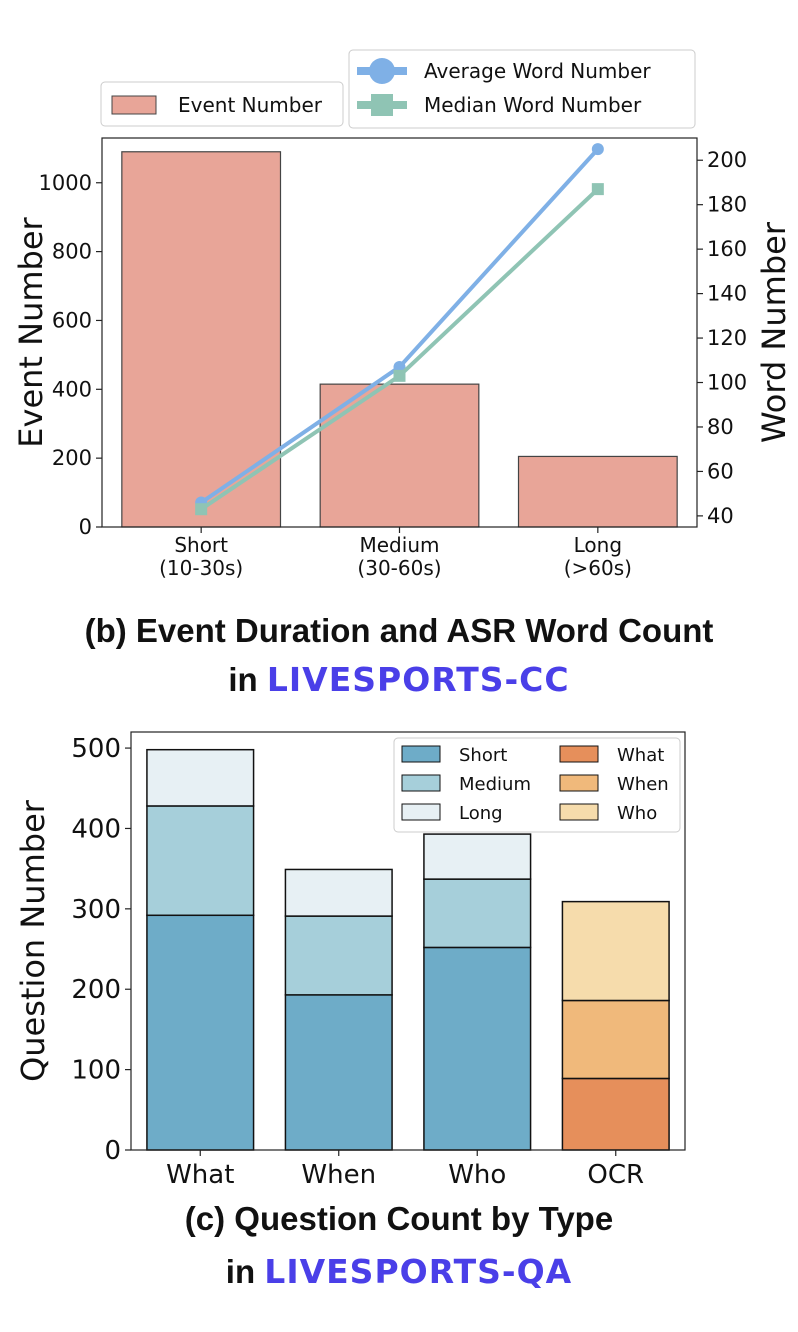 The image size is (798, 1332). I want to click on caption-b-subtitle: in LIVESPORTS-CC, so click(399, 679).